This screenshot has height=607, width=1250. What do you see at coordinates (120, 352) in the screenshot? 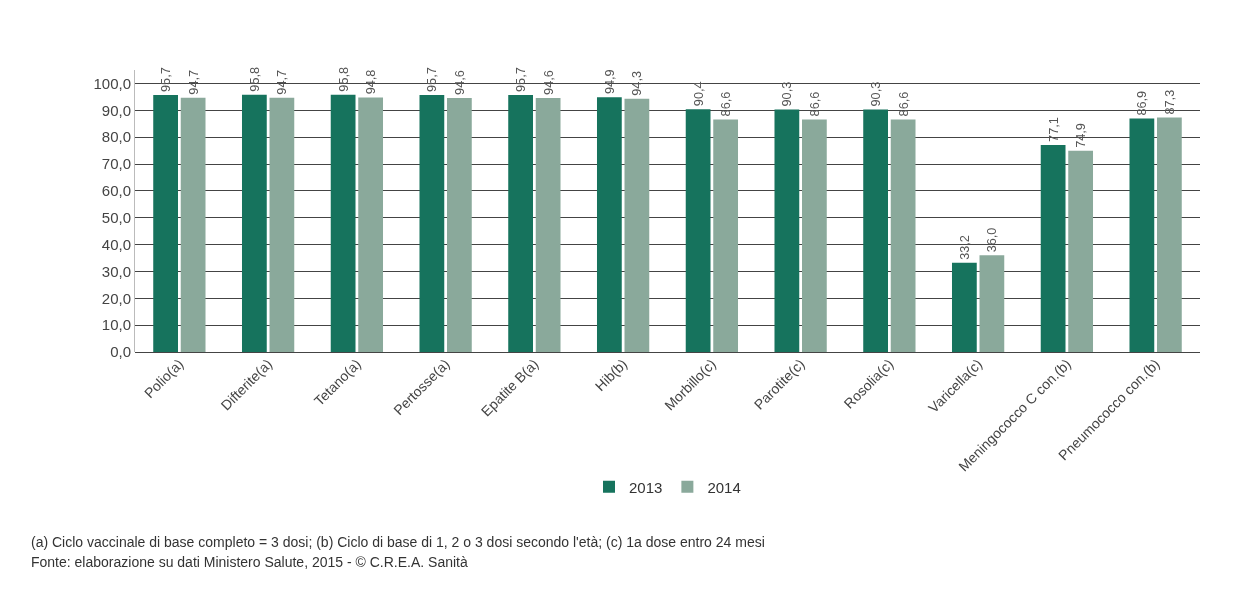
I see `y-tick-label: 0,0` at bounding box center [120, 352].